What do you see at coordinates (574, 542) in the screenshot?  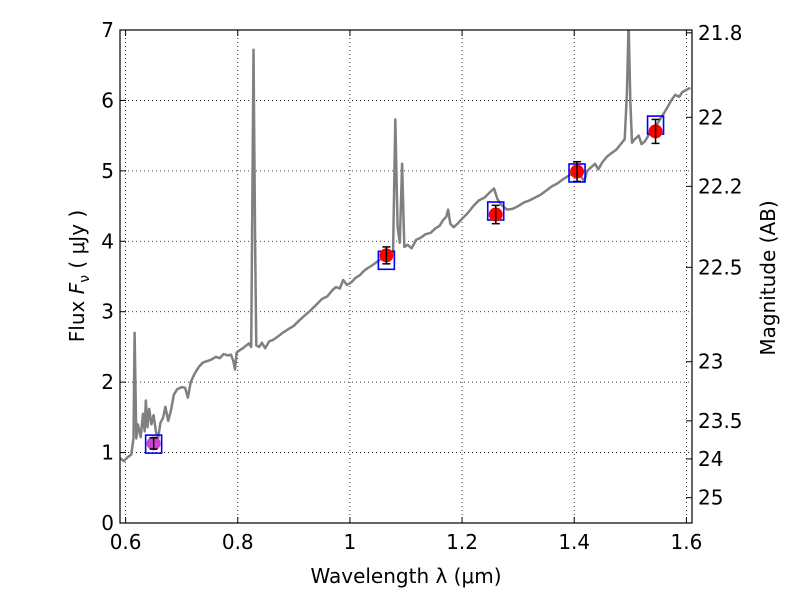 I see `x-tick-label: 1.4` at bounding box center [574, 542].